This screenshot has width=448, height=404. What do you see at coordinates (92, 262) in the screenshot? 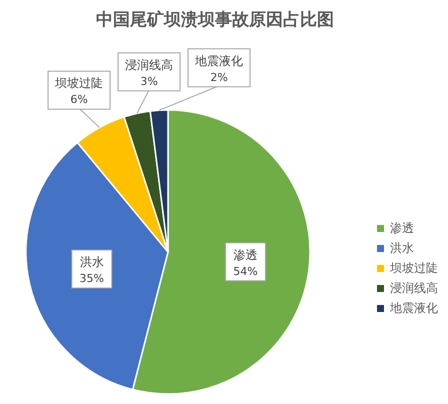
I see `slice-label: 洪水` at bounding box center [92, 262].